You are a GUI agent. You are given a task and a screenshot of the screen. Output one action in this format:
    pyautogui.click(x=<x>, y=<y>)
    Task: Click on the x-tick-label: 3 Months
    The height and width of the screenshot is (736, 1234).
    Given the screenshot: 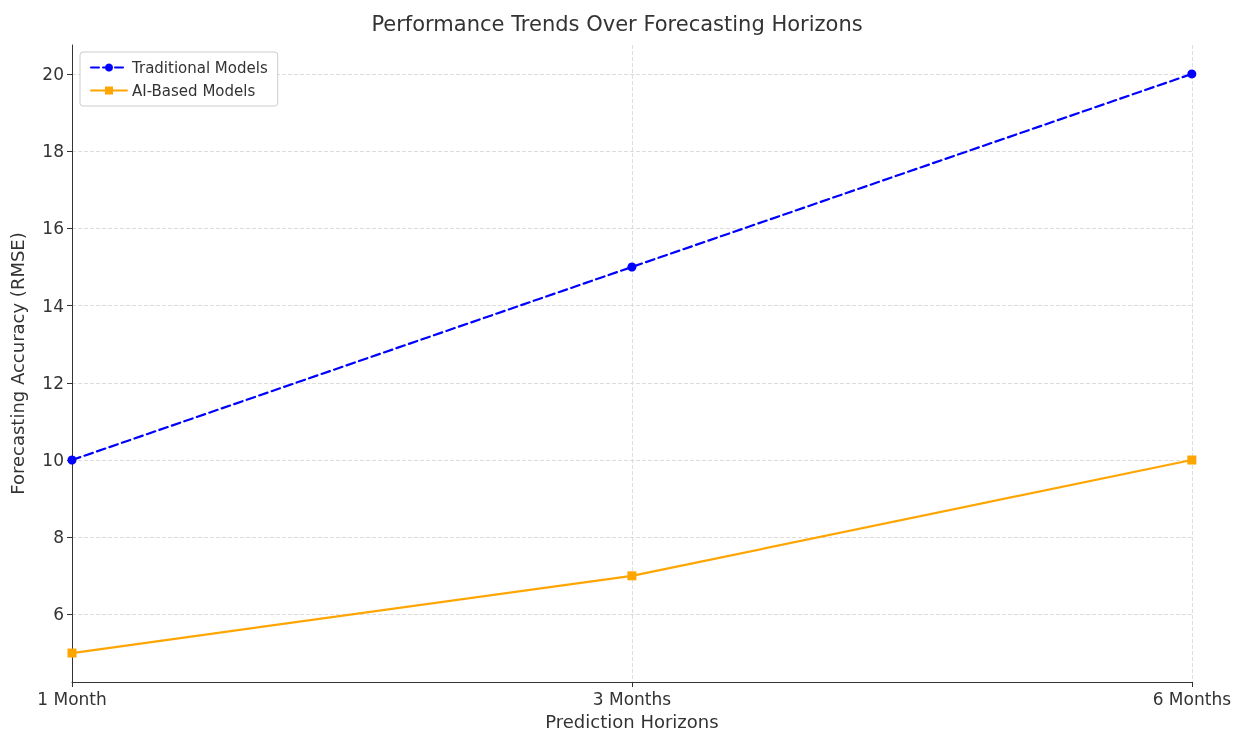 What is the action you would take?
    pyautogui.click(x=632, y=698)
    